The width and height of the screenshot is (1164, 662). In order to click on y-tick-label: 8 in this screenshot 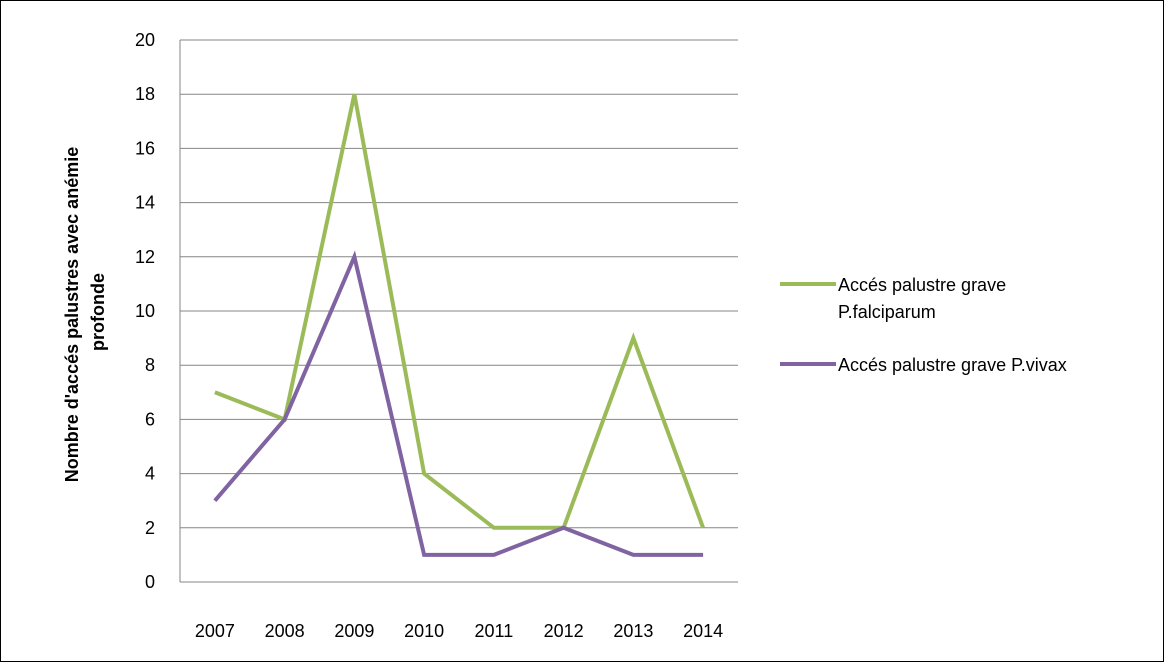, I will do `click(150, 365)`.